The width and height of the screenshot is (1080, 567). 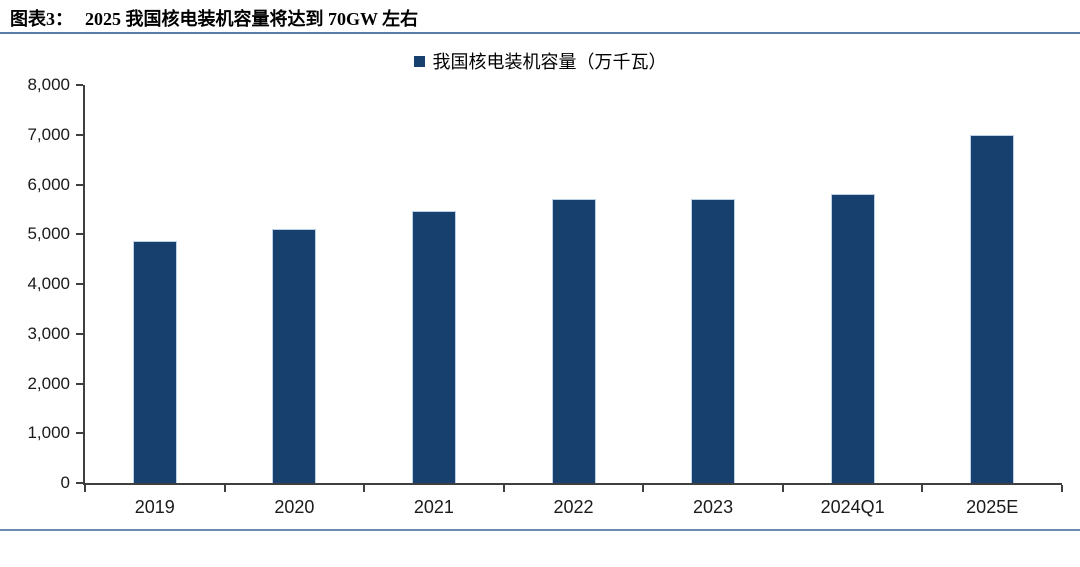 I want to click on legend-marker-icon, so click(x=419, y=61).